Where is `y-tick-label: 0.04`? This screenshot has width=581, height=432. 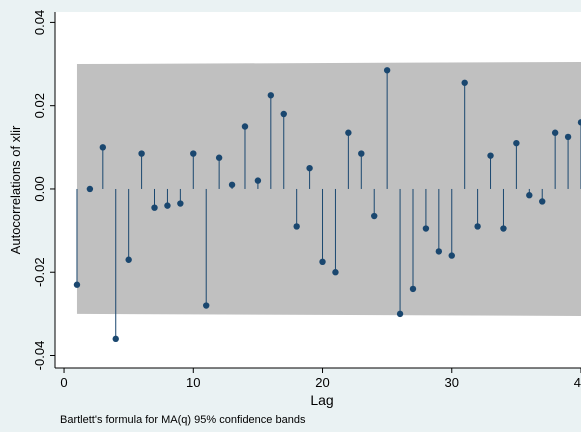
y-tick-label: 0.04 is located at coordinates (39, 22).